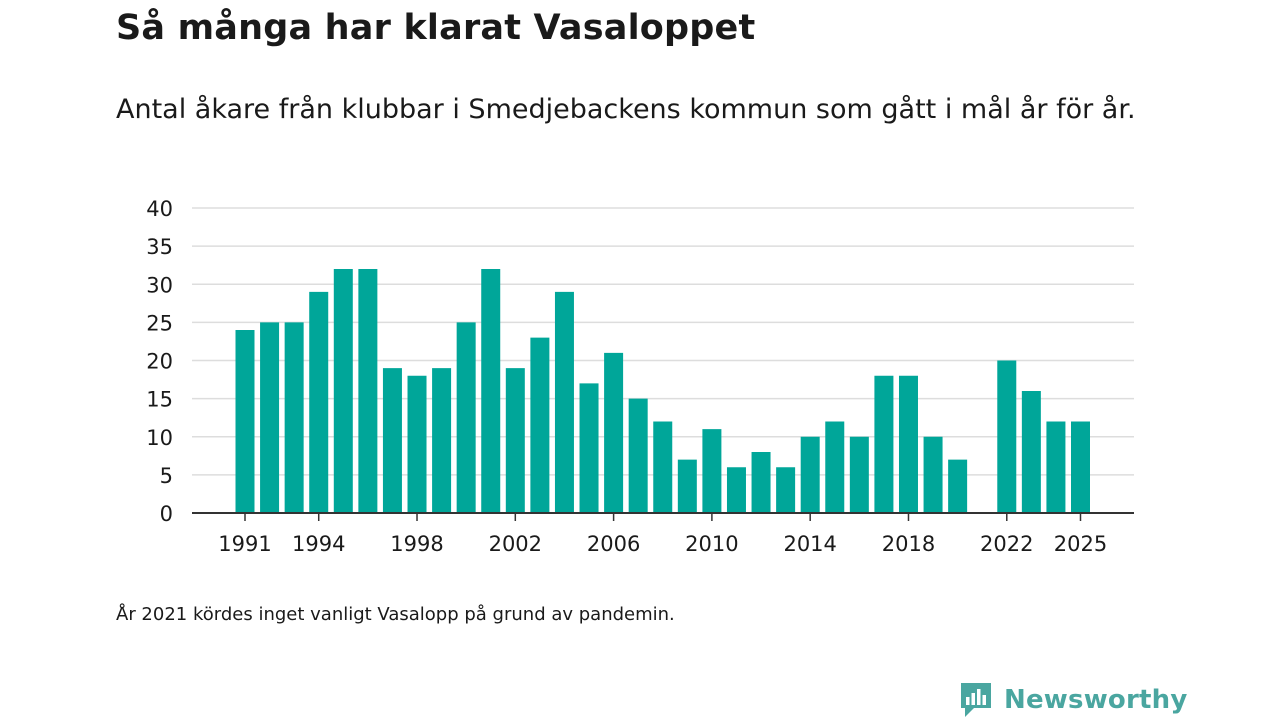 Image resolution: width=1280 pixels, height=720 pixels. I want to click on x-tick-label: 2010, so click(711, 544).